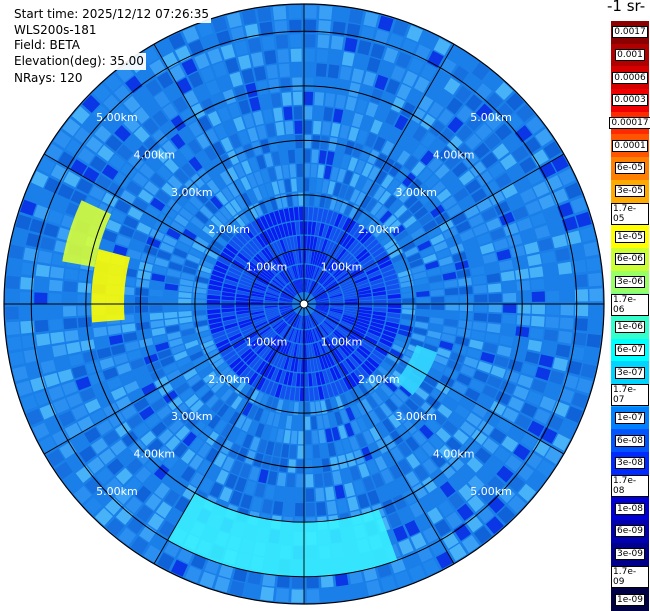  Describe the element at coordinates (630, 372) in the screenshot. I see `colorbar-tick-label: 3e-07` at that location.